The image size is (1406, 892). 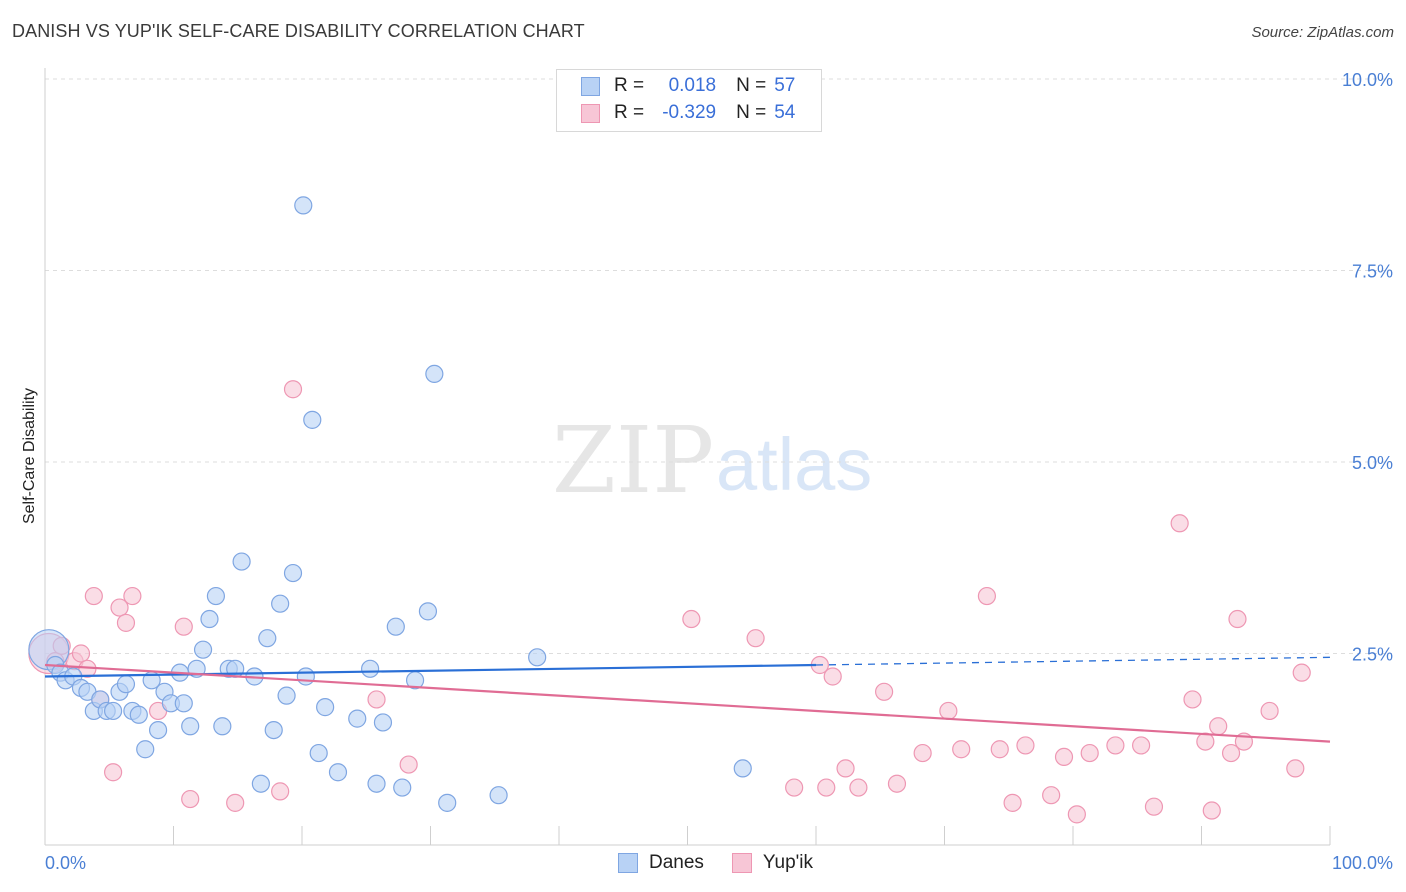 What do you see at coordinates (1367, 80) in the screenshot?
I see `y-tick-label: 10.0%` at bounding box center [1367, 80].